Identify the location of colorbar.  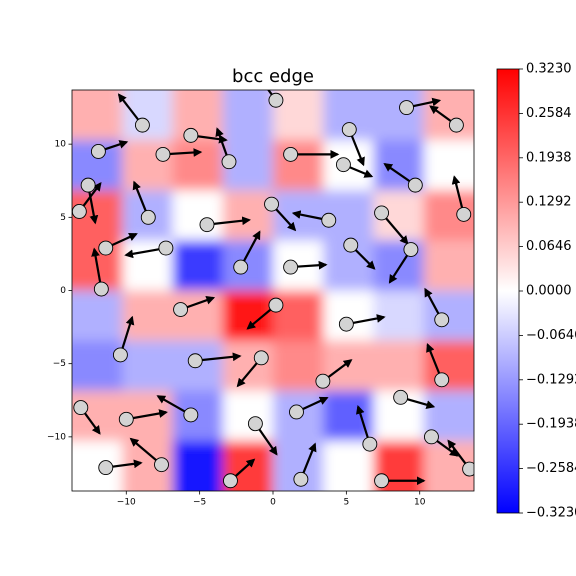
(508, 291).